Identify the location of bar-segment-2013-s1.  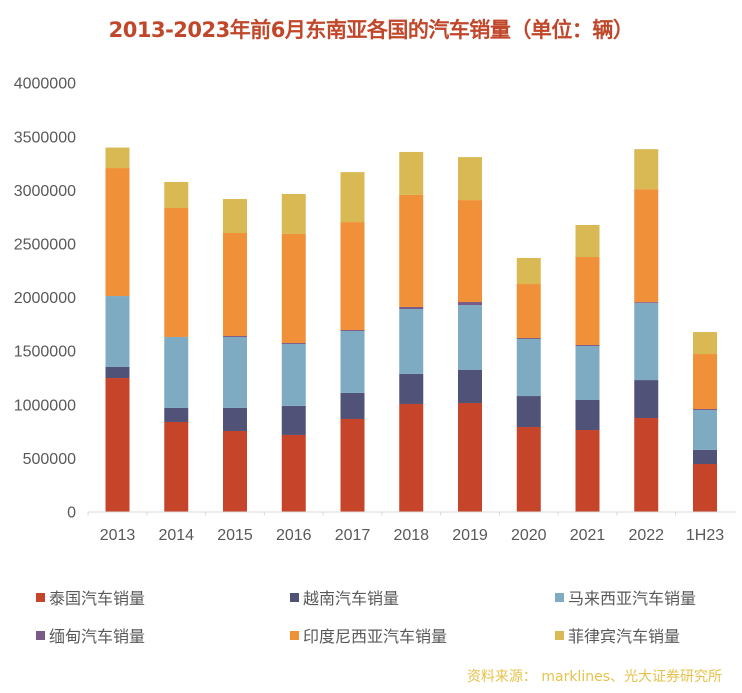
(117, 372).